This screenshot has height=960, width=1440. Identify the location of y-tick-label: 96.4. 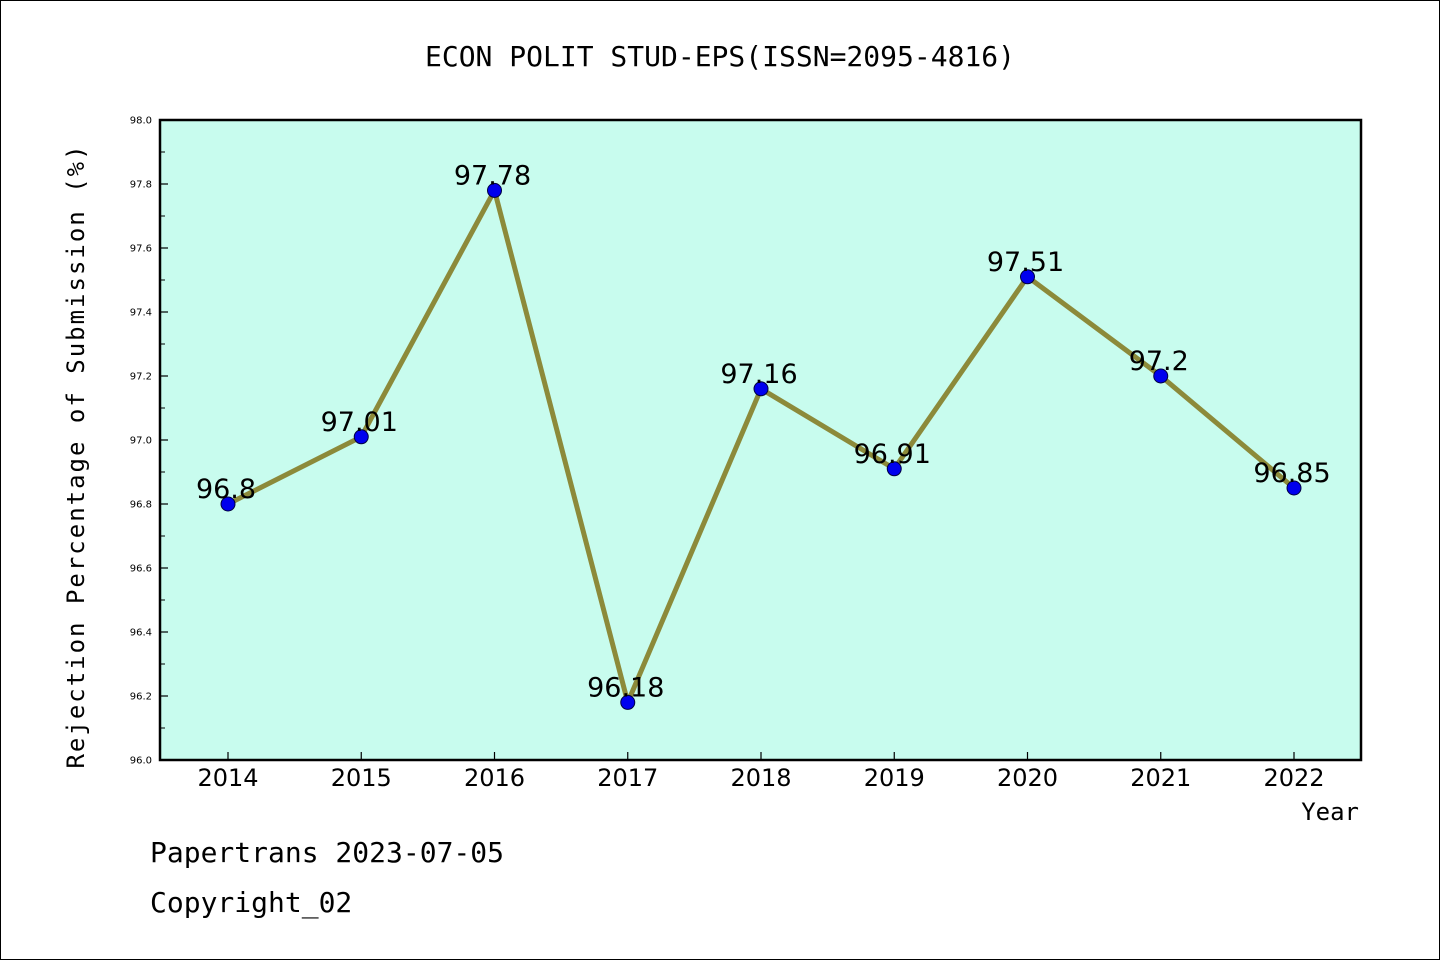
(141, 633).